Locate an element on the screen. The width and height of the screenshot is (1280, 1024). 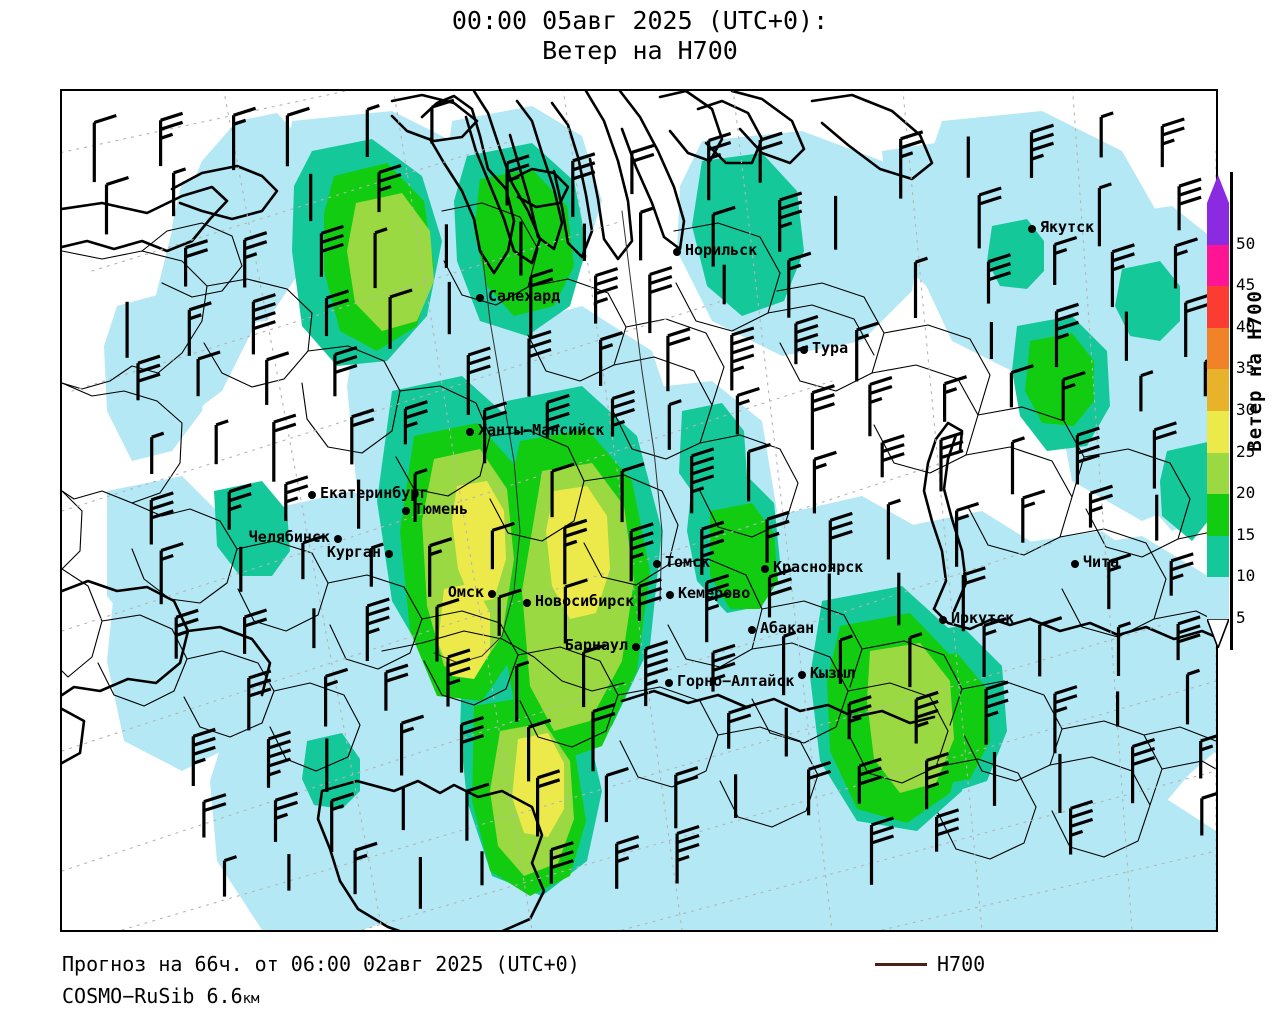
colorbar-tick-label: 40 is located at coordinates (1246, 326).